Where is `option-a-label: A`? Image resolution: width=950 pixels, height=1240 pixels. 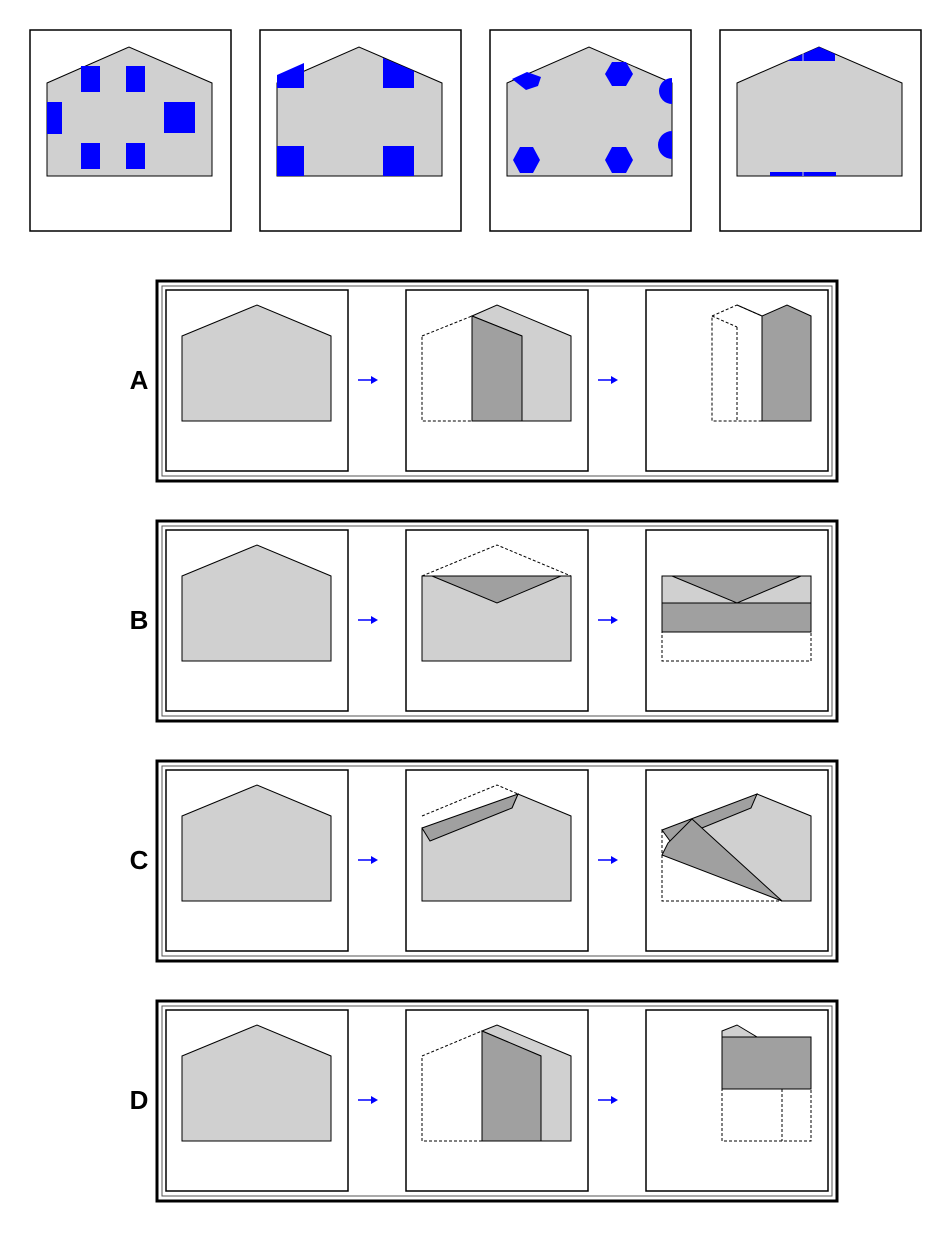
option-a-label: A is located at coordinates (139, 380).